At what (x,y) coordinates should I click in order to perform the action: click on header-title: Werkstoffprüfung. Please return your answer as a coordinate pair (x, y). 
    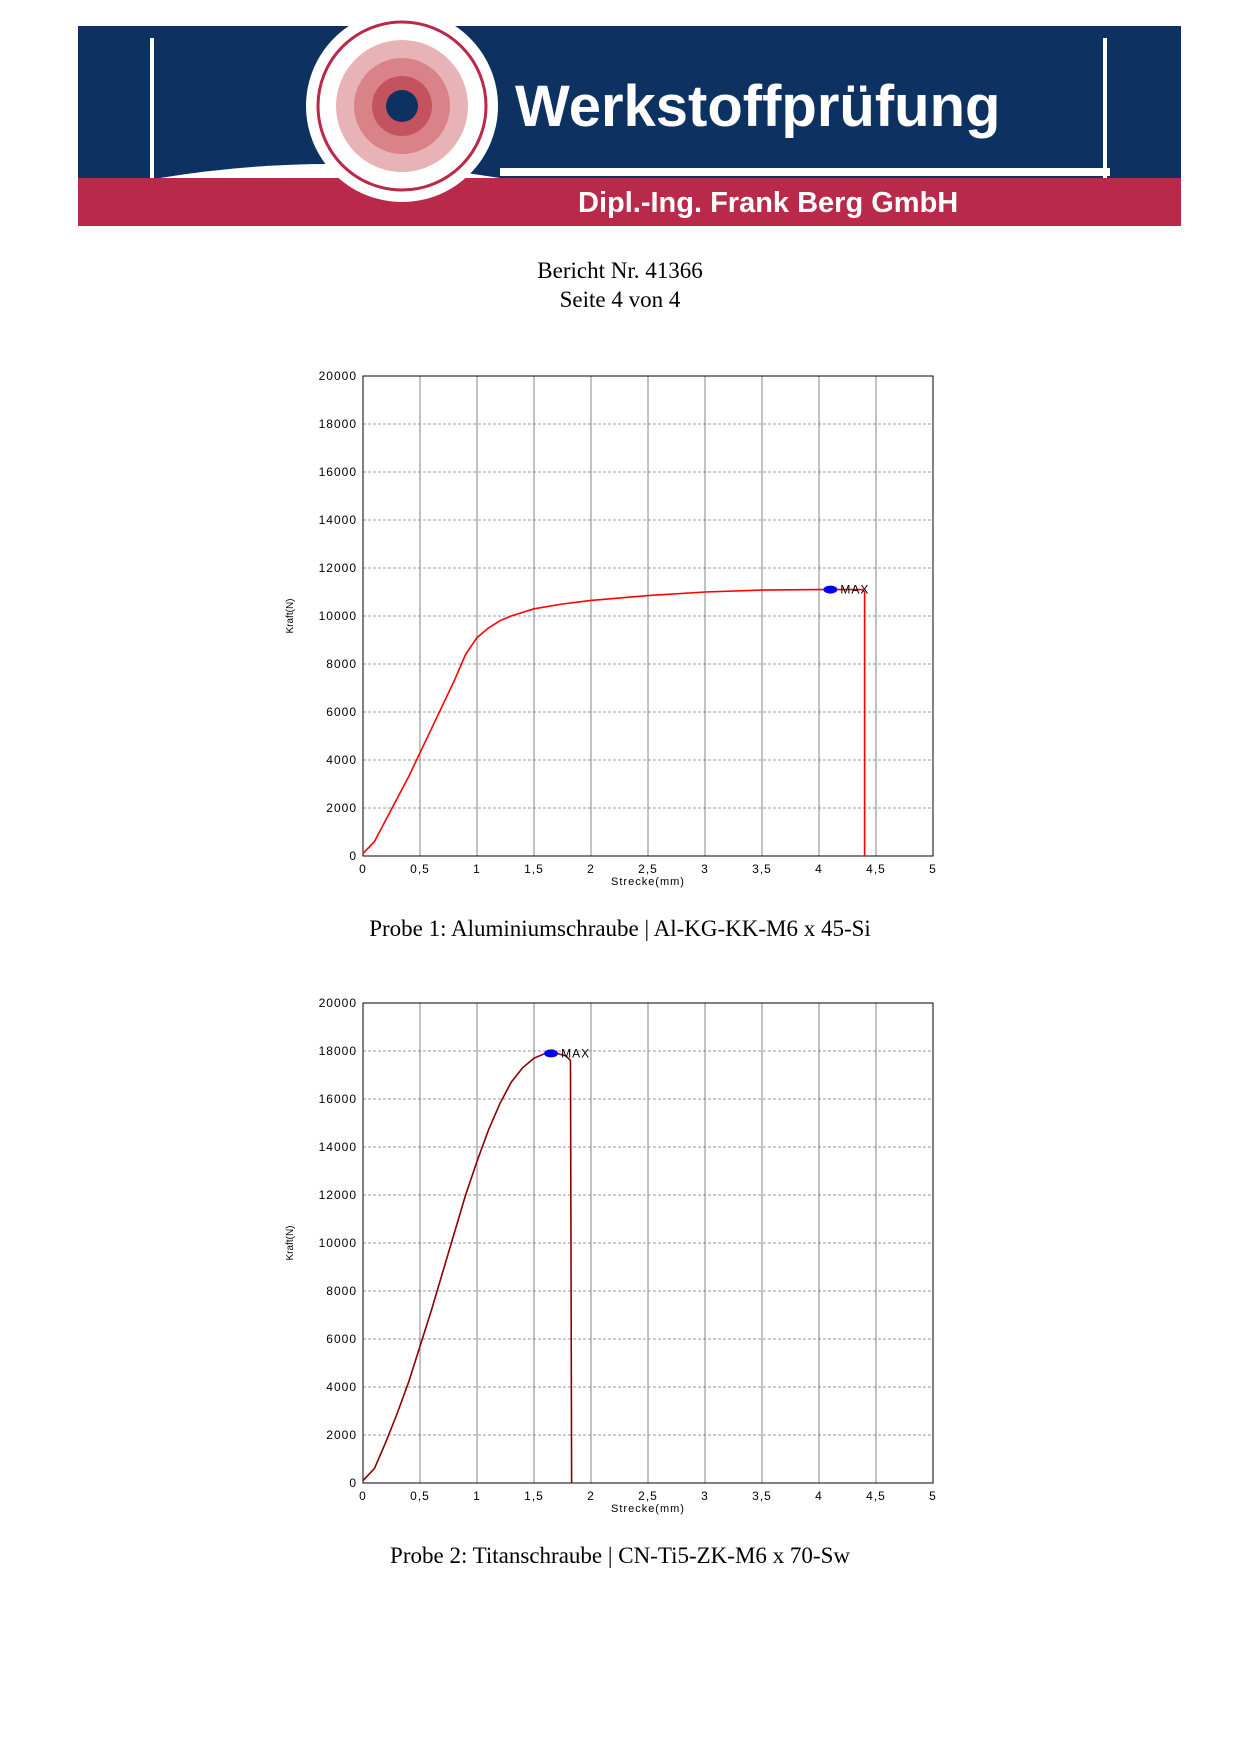
    Looking at the image, I should click on (757, 106).